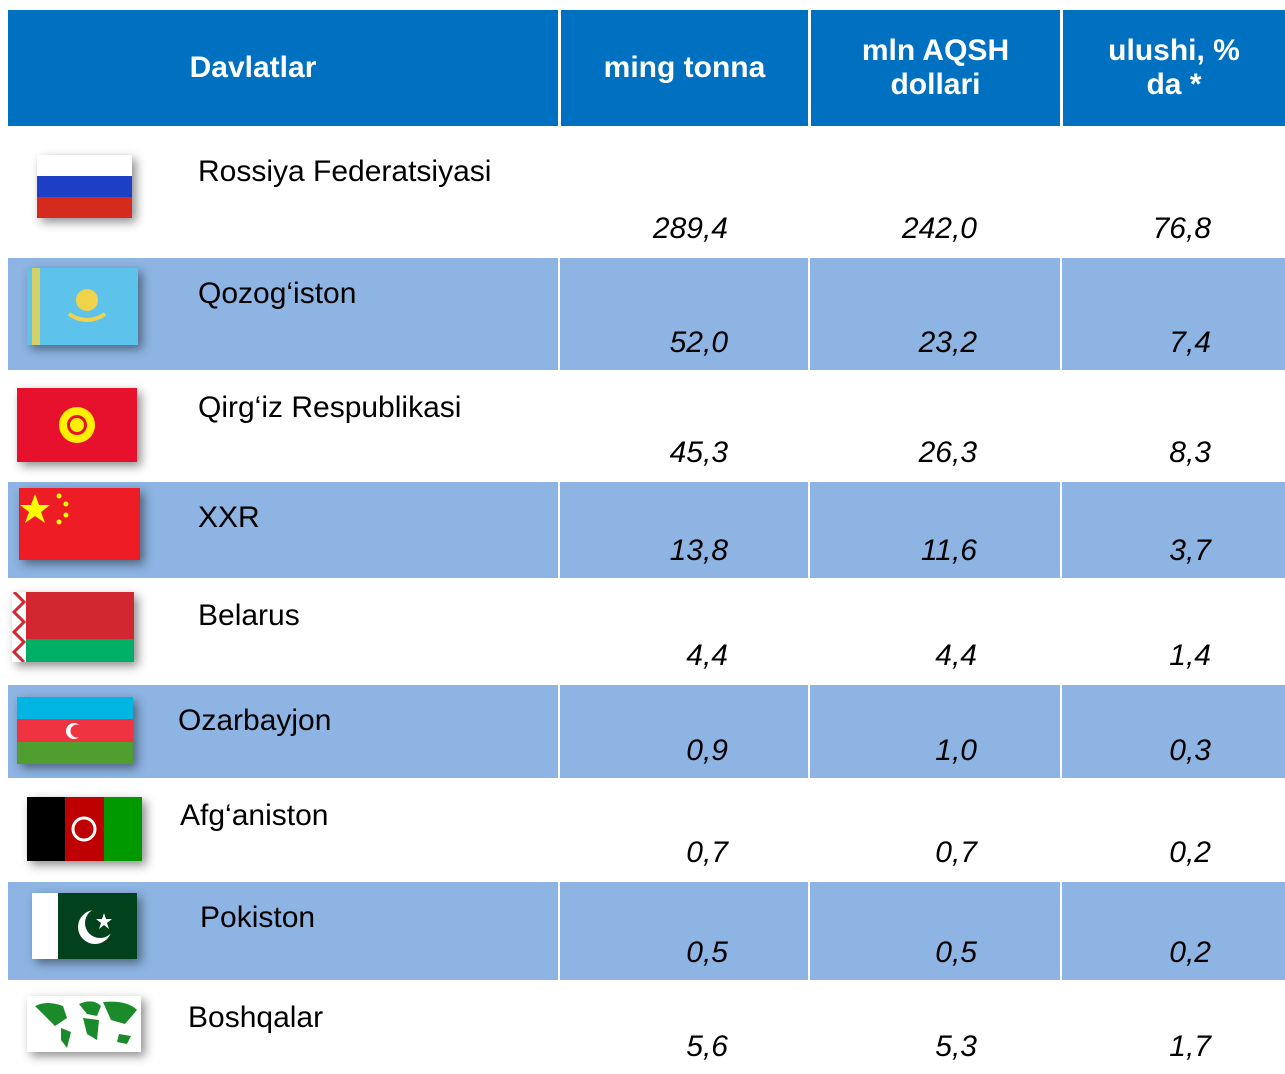 The width and height of the screenshot is (1285, 1074). Describe the element at coordinates (253, 67) in the screenshot. I see `header-cell: Davlatlar` at that location.